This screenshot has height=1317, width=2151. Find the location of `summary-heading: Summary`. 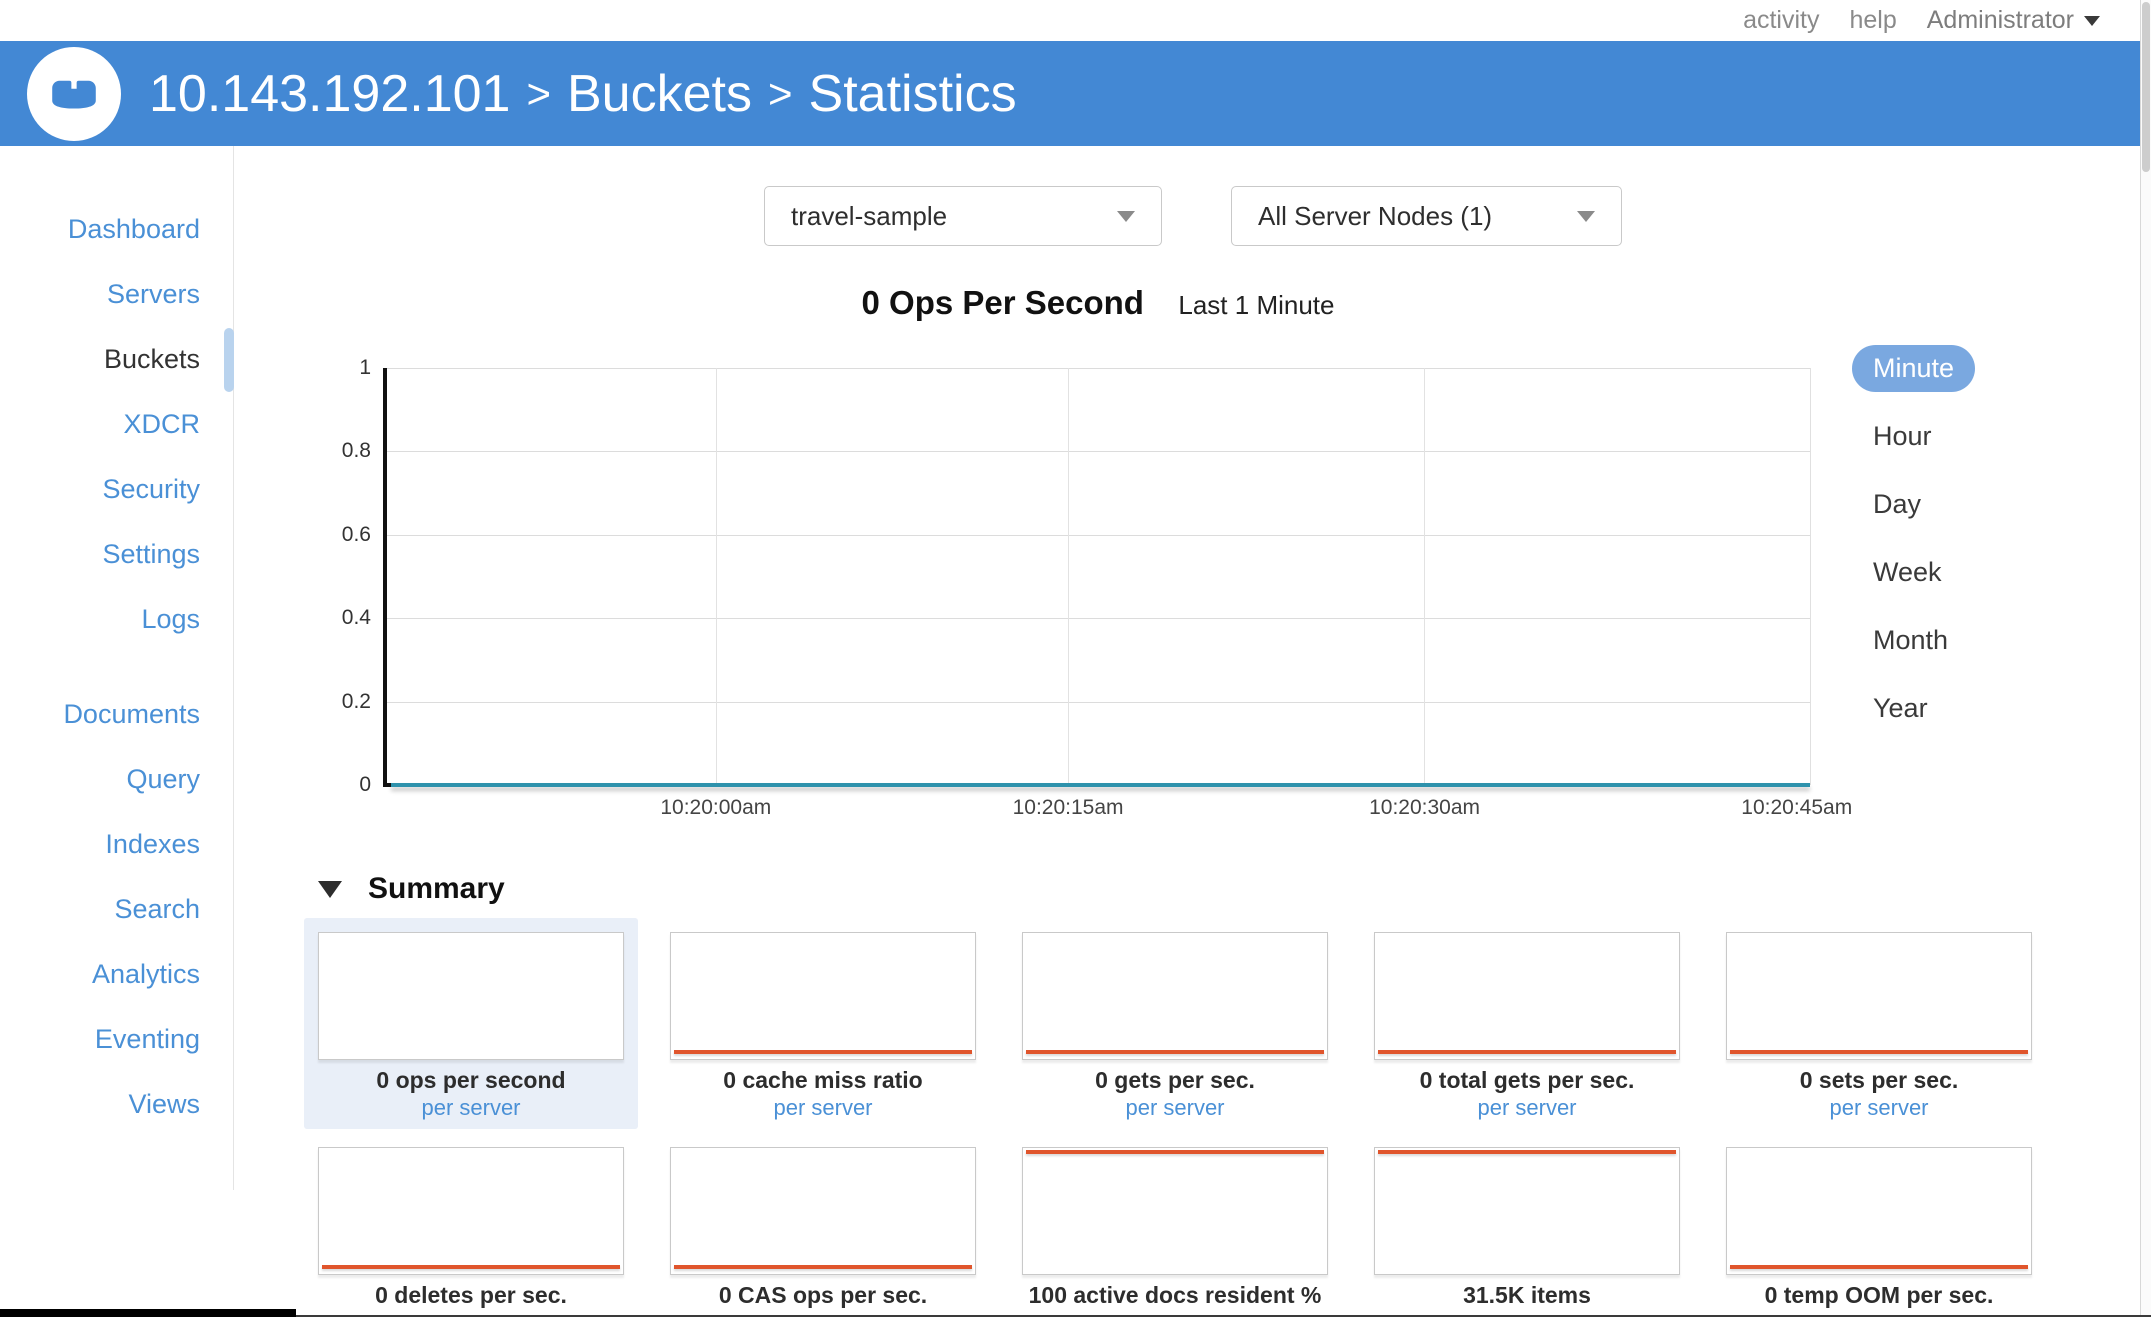

summary-heading: Summary is located at coordinates (436, 888).